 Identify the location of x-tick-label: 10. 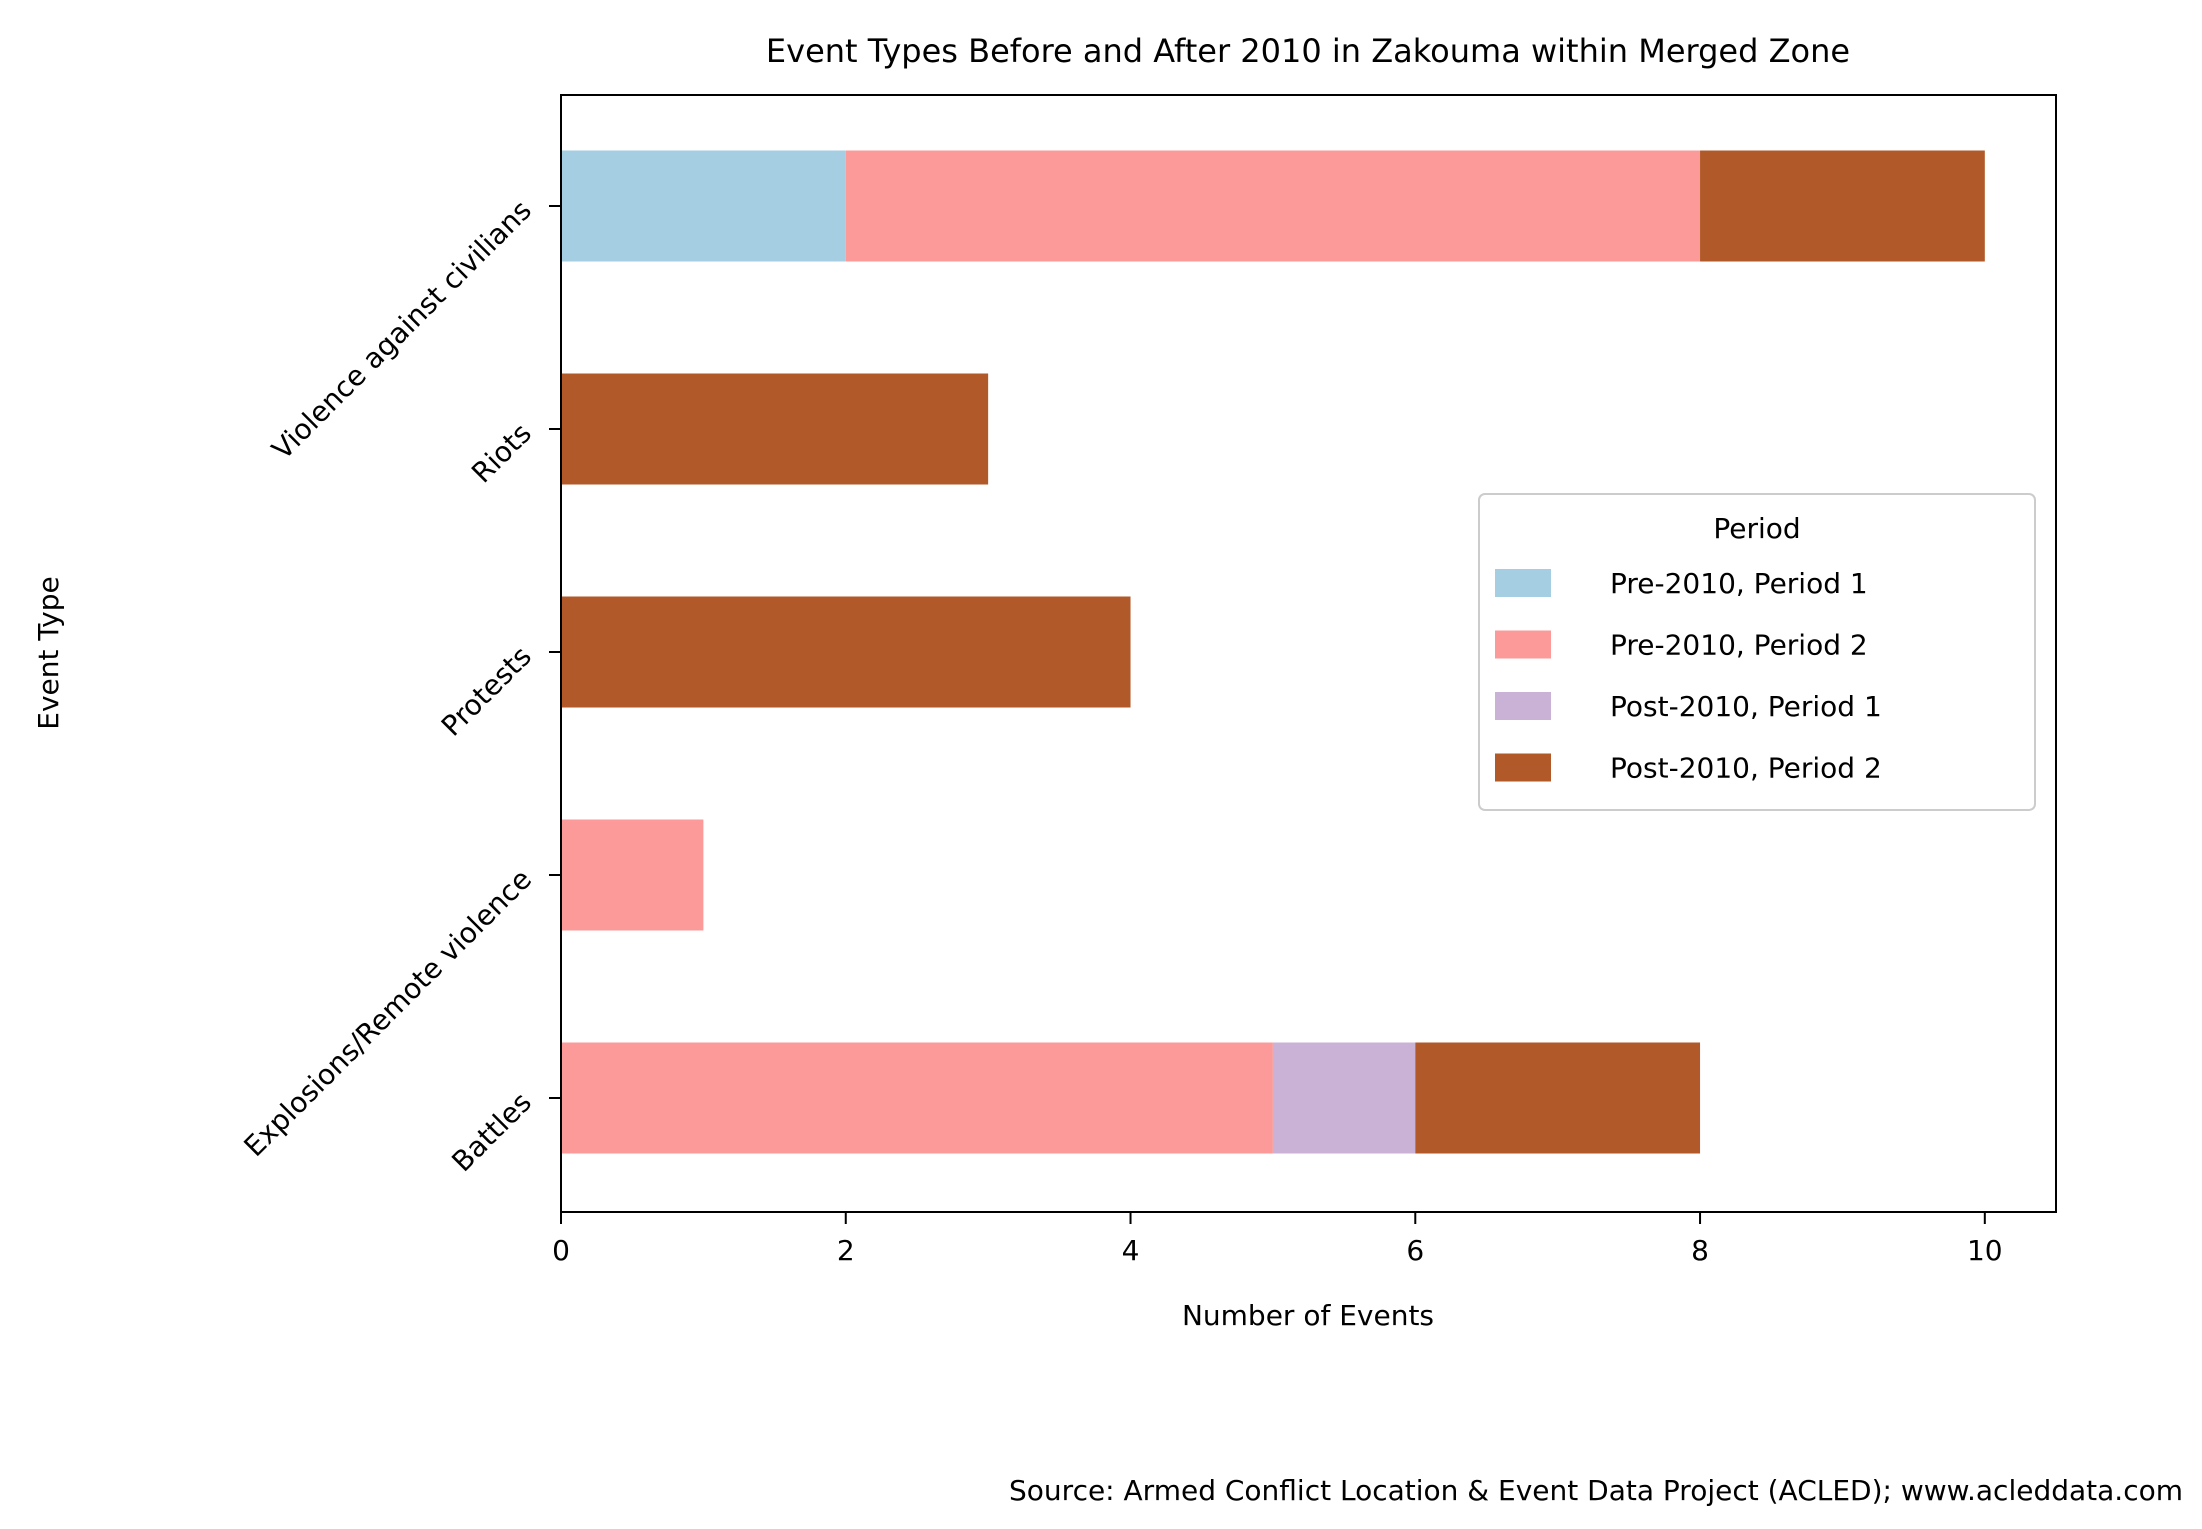
(1985, 1250).